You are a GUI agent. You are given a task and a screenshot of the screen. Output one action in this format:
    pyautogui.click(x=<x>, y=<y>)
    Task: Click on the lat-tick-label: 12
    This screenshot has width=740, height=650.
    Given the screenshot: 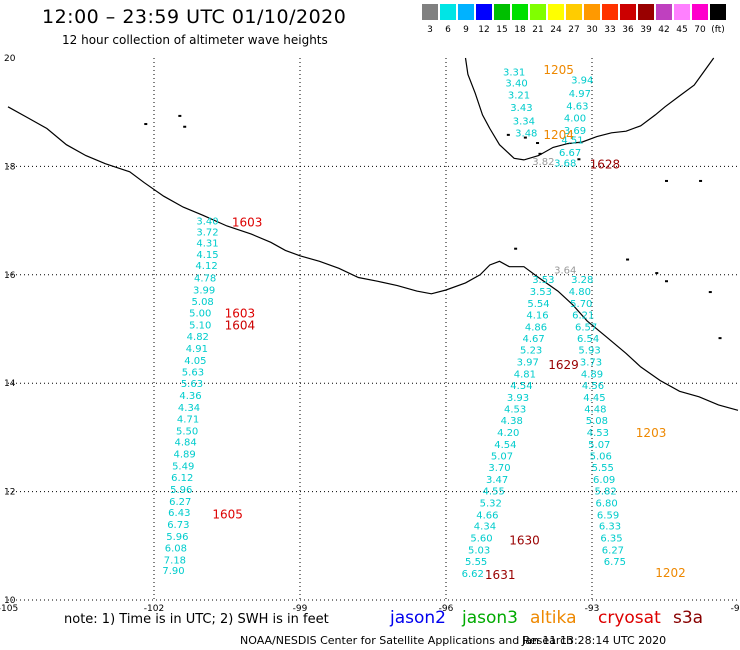 What is the action you would take?
    pyautogui.click(x=9, y=493)
    